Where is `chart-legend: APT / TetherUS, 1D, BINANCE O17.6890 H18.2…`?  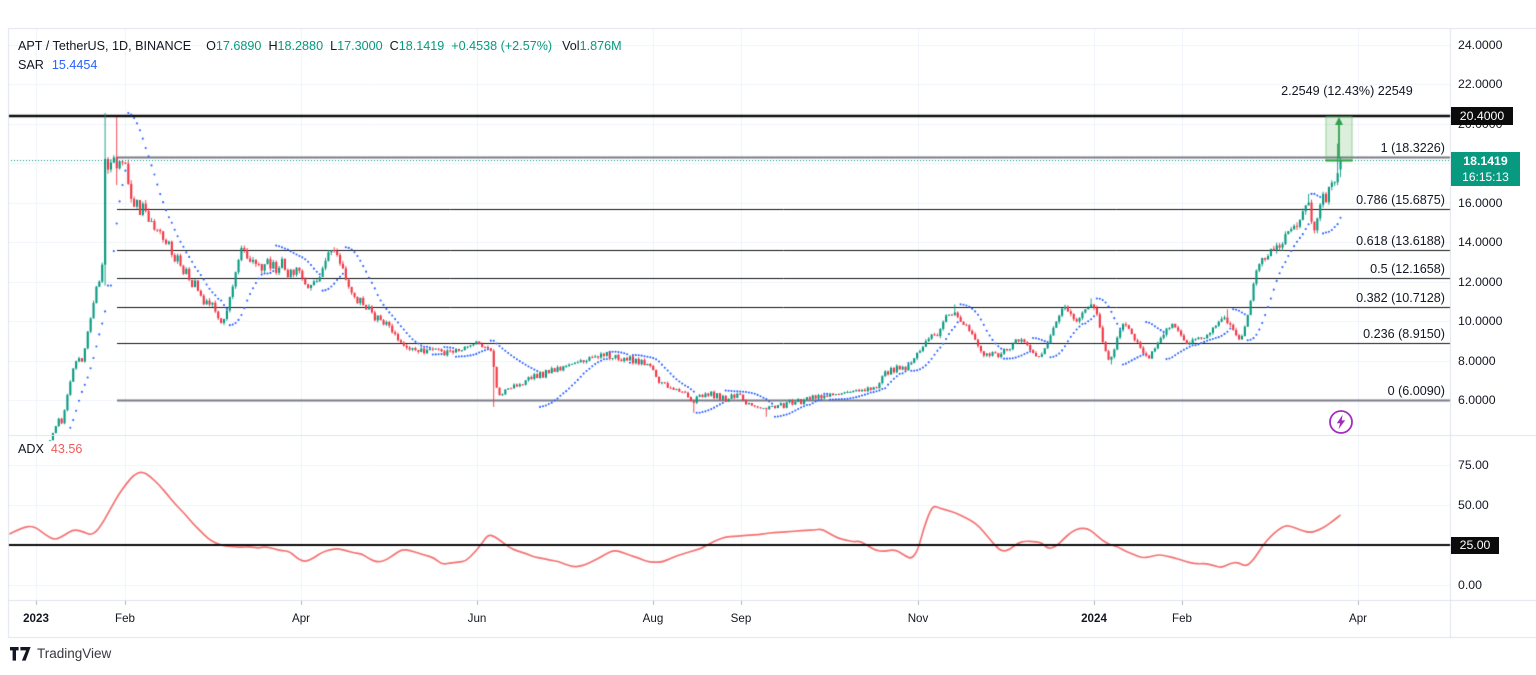
chart-legend: APT / TetherUS, 1D, BINANCE O17.6890 H18.2… is located at coordinates (320, 56).